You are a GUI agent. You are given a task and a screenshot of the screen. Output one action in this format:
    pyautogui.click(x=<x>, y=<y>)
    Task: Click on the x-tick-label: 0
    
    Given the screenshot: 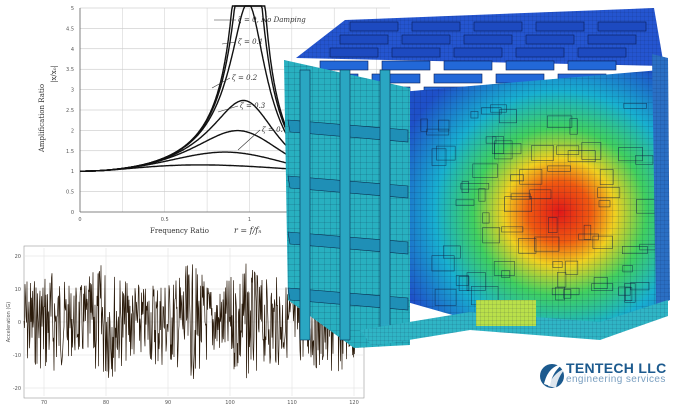 What is the action you would take?
    pyautogui.click(x=79, y=220)
    